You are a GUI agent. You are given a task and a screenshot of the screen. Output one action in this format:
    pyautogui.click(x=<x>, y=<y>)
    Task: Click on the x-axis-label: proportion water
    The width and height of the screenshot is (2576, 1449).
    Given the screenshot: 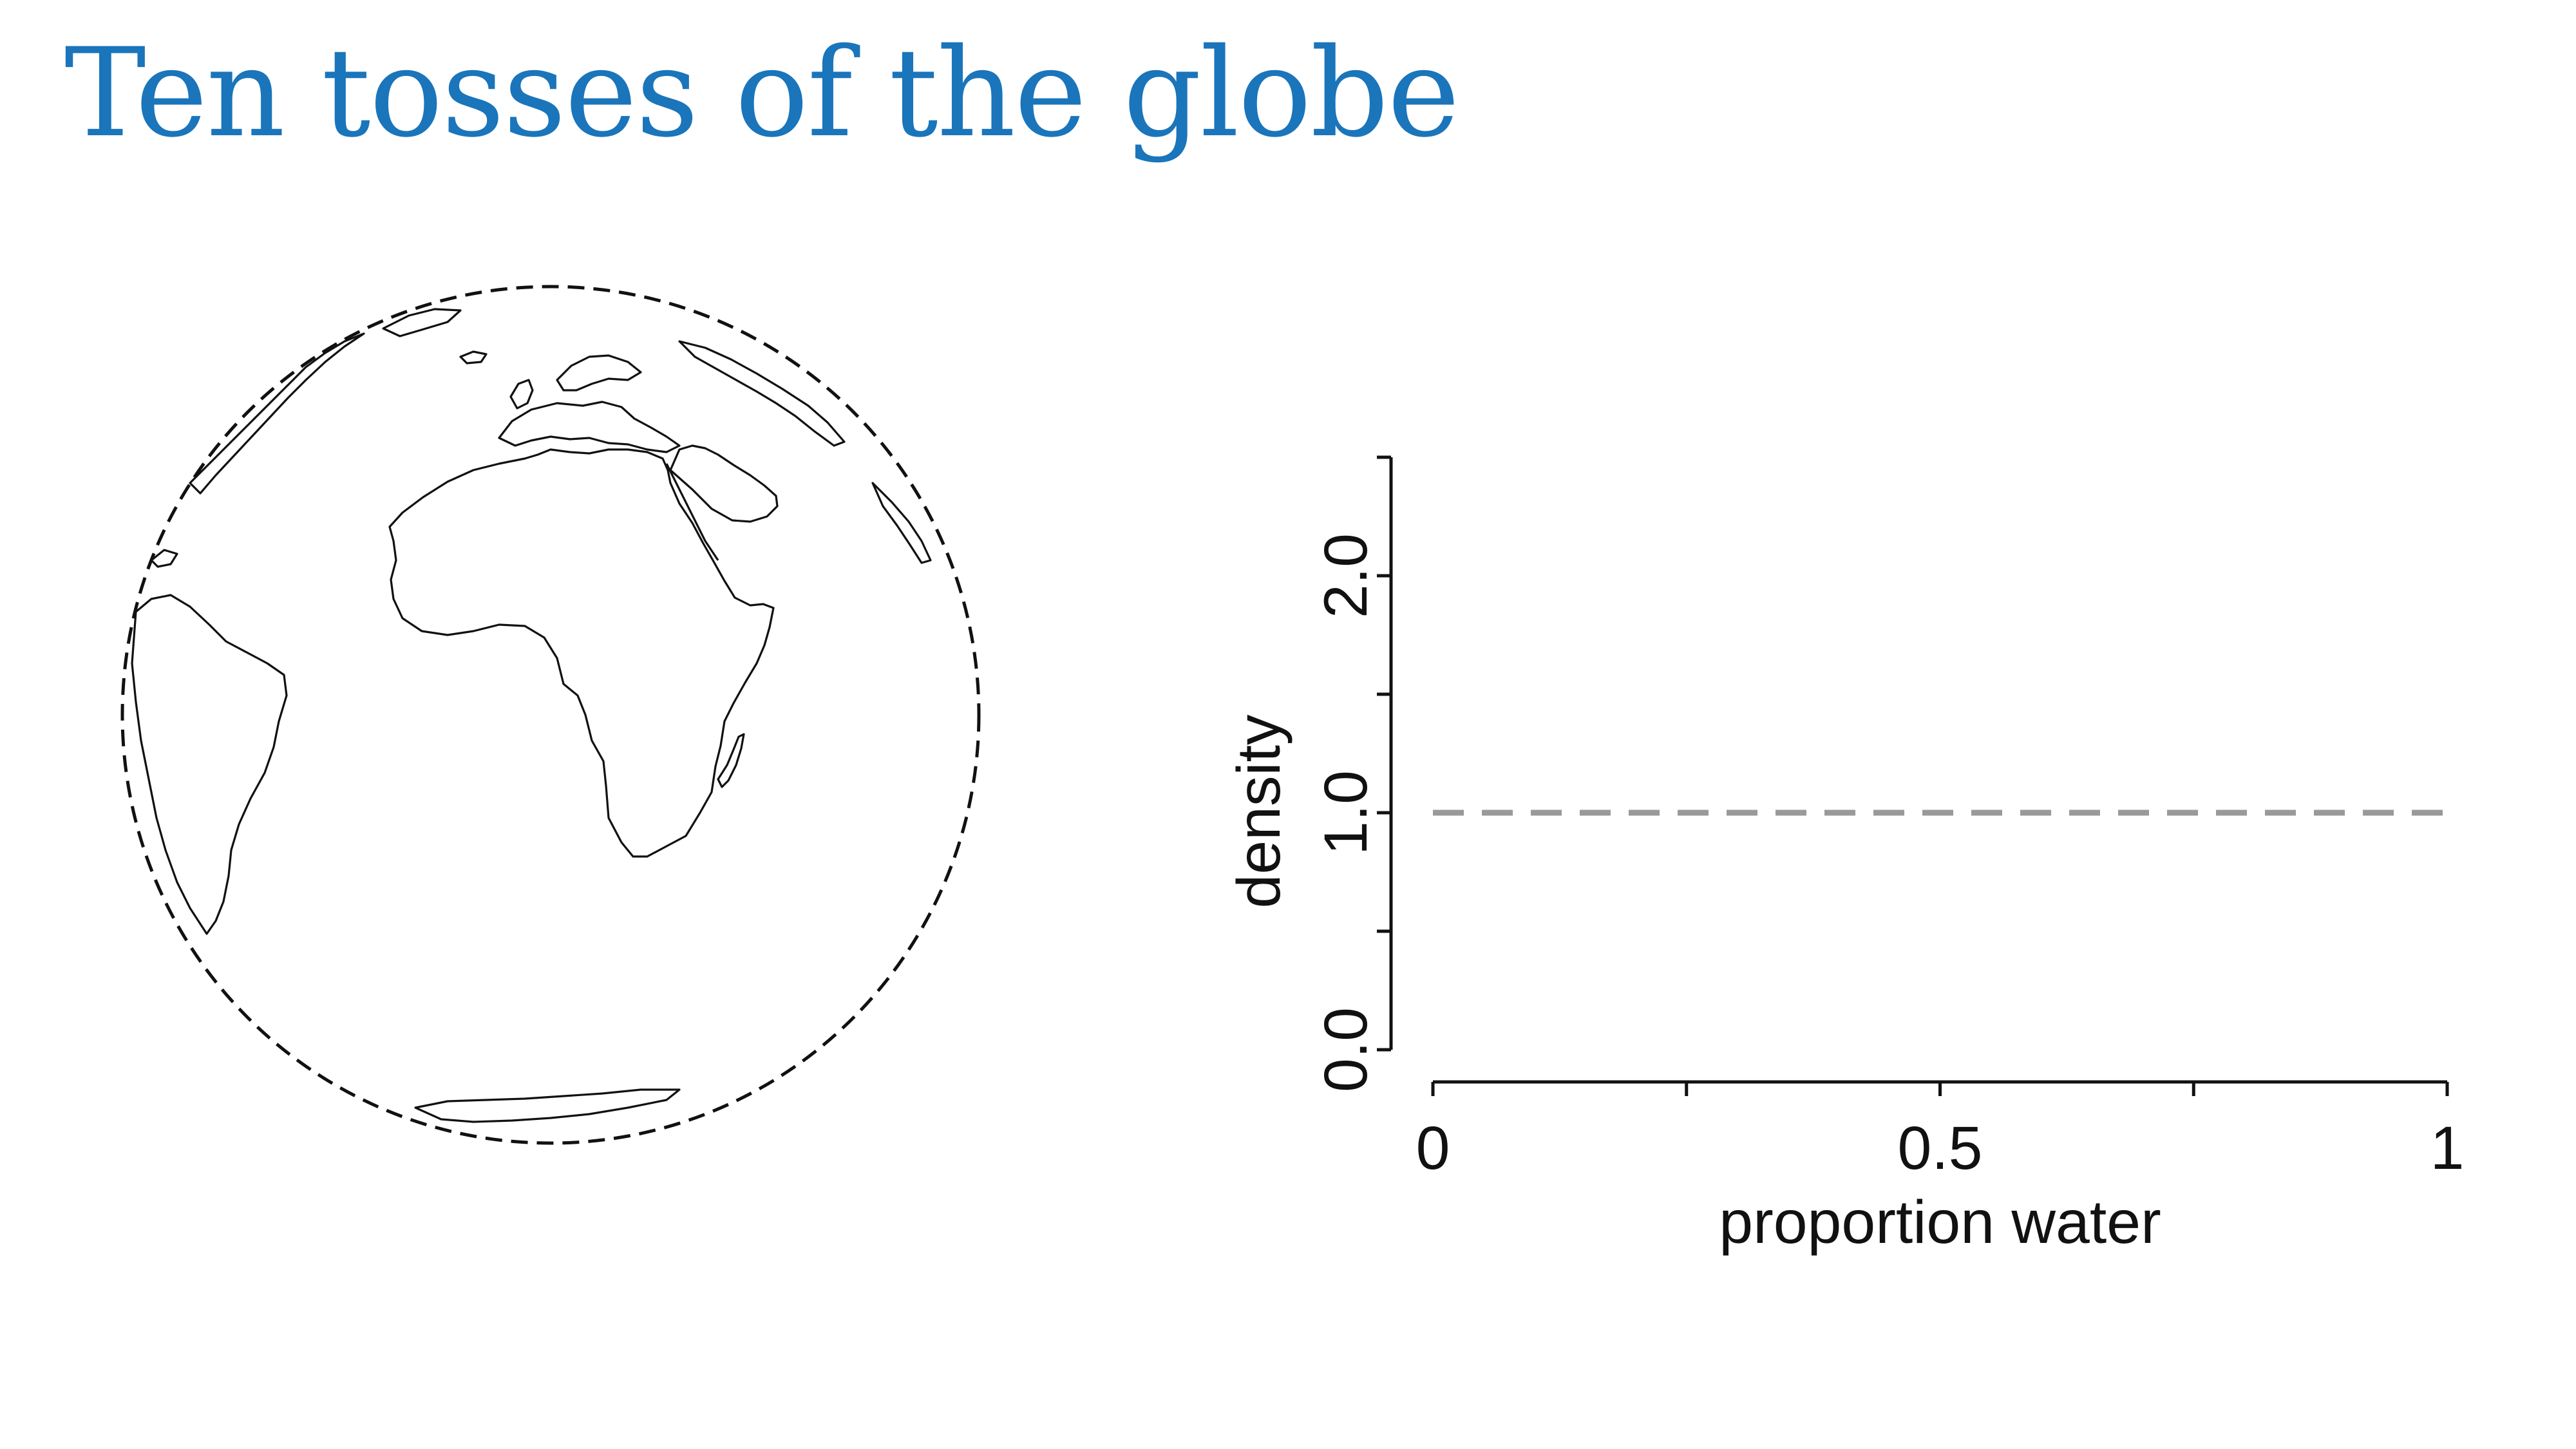 What is the action you would take?
    pyautogui.click(x=1940, y=1222)
    